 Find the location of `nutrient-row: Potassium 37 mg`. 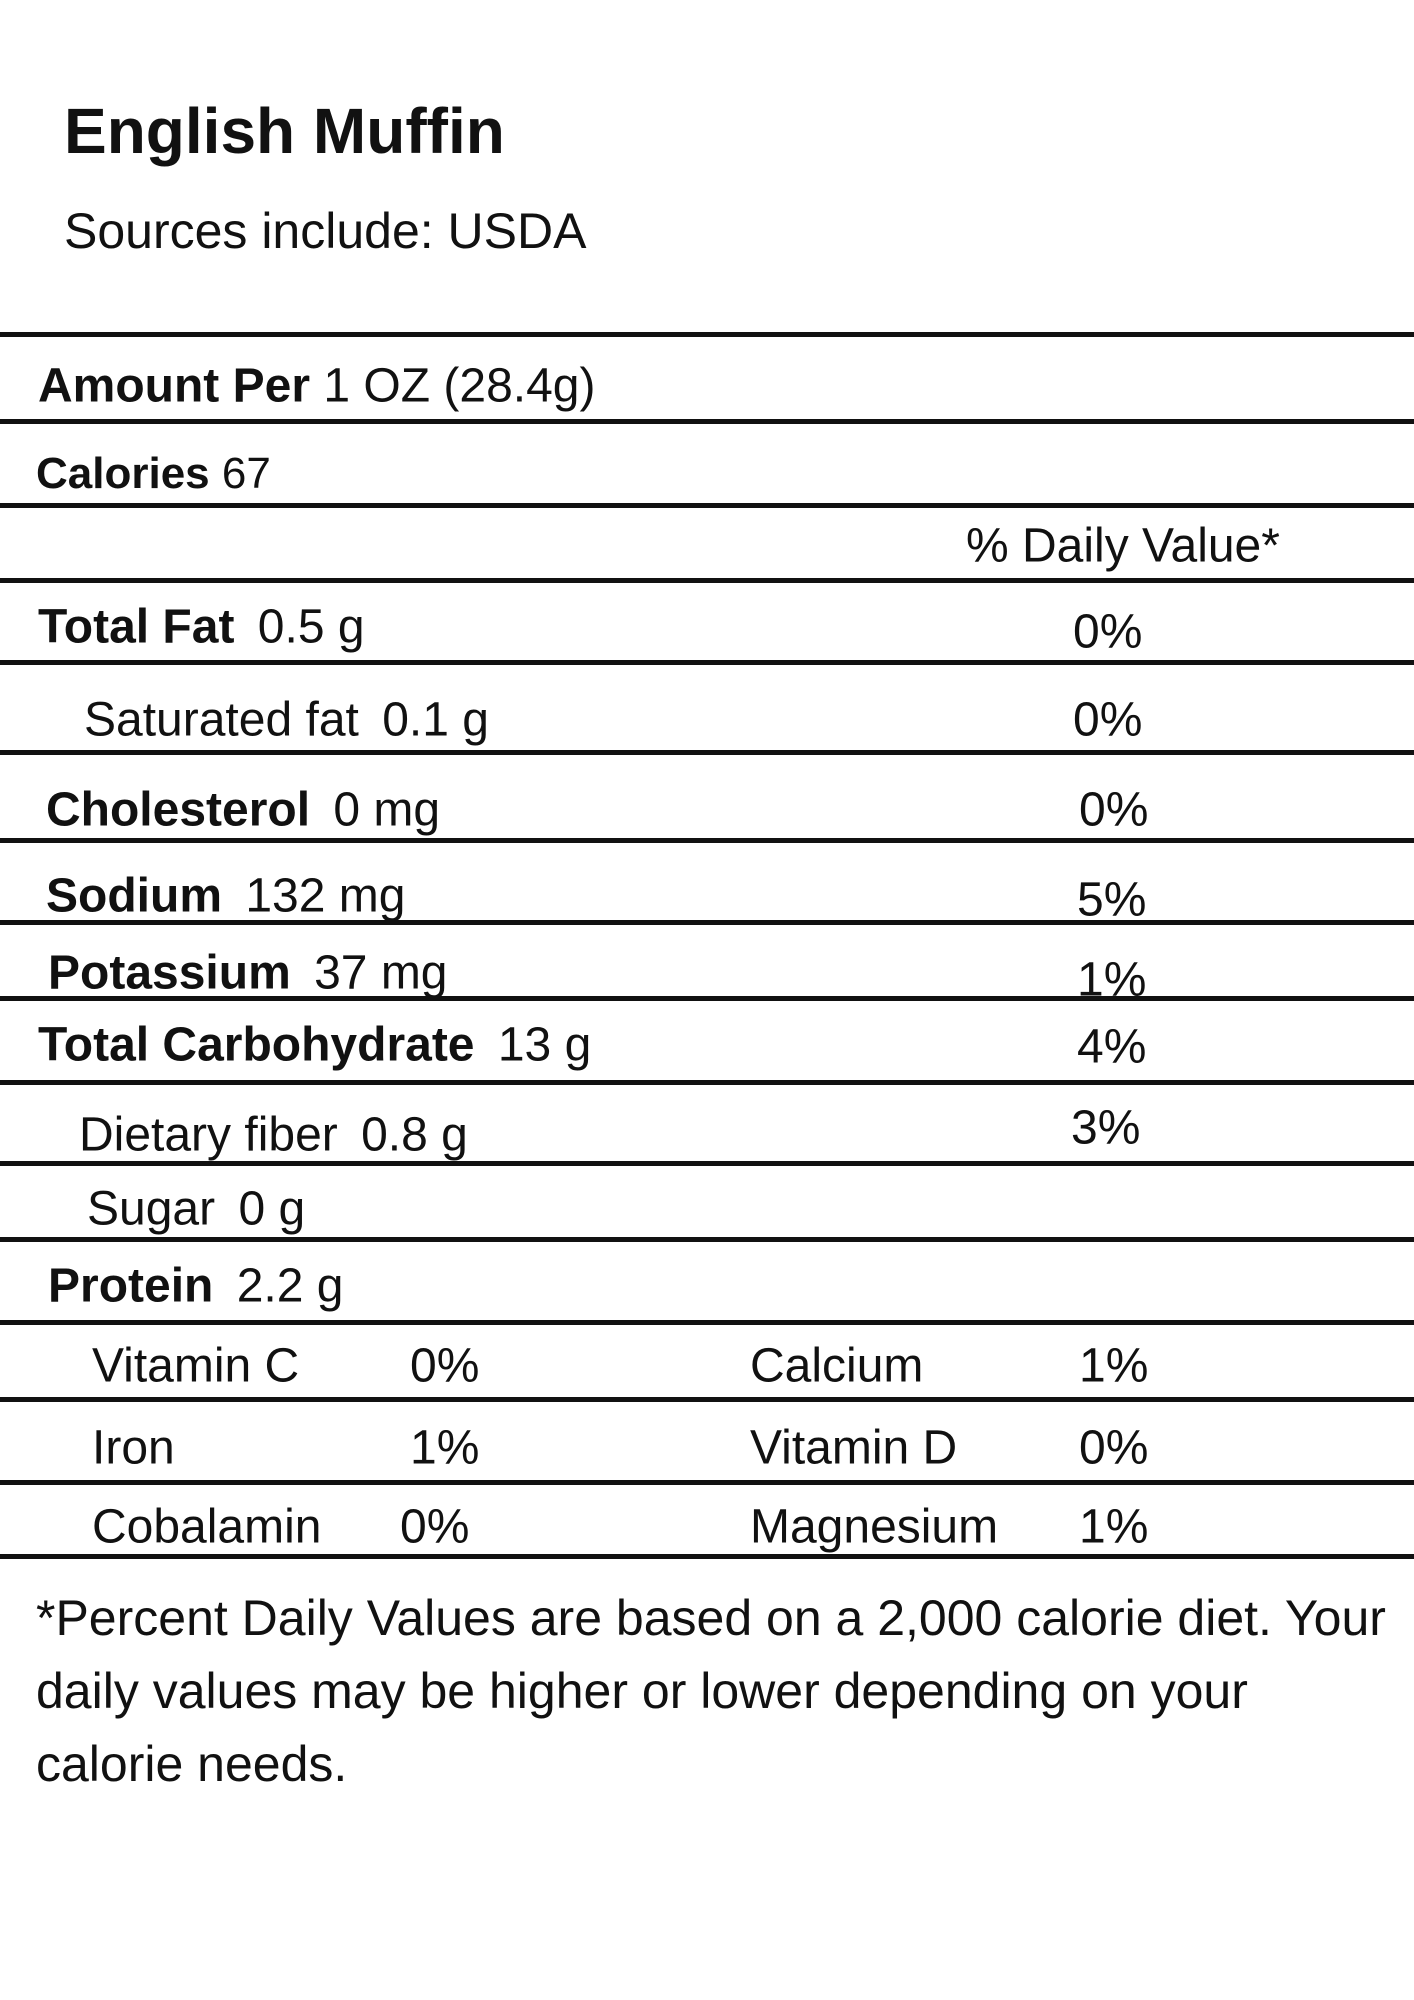

nutrient-row: Potassium 37 mg is located at coordinates (248, 973).